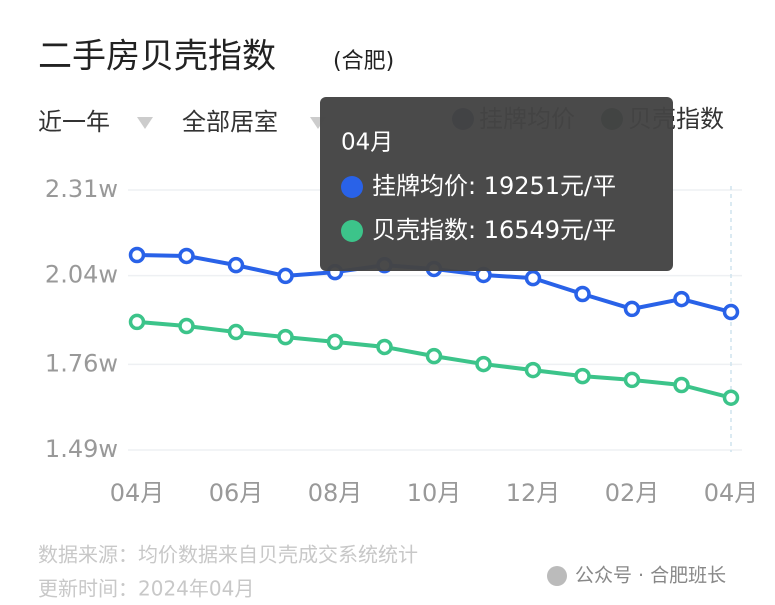  What do you see at coordinates (81, 449) in the screenshot?
I see `y-tick-label: 1.49w` at bounding box center [81, 449].